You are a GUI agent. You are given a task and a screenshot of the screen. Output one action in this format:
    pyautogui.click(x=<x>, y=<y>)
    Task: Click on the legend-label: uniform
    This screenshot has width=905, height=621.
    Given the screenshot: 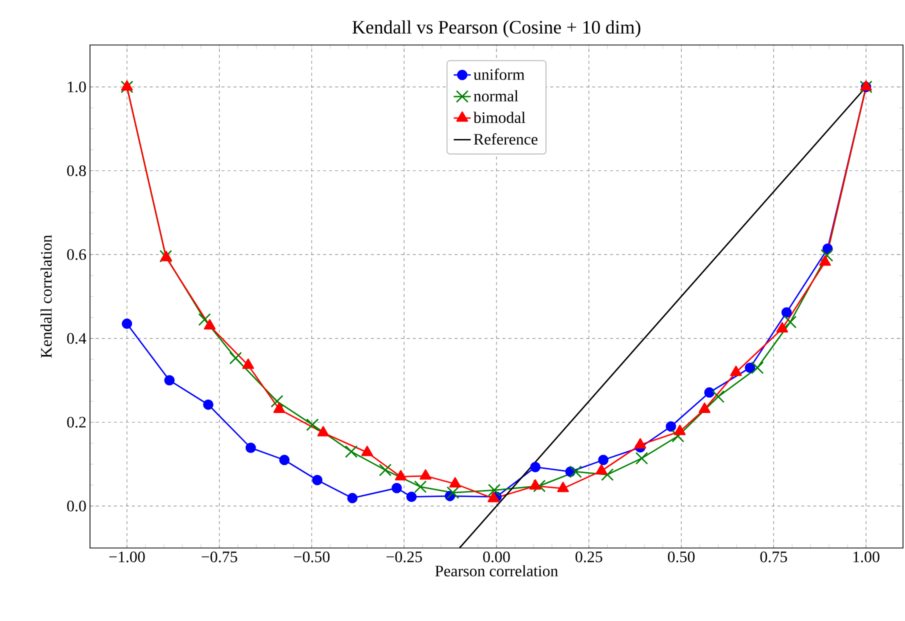 What is the action you would take?
    pyautogui.click(x=499, y=74)
    